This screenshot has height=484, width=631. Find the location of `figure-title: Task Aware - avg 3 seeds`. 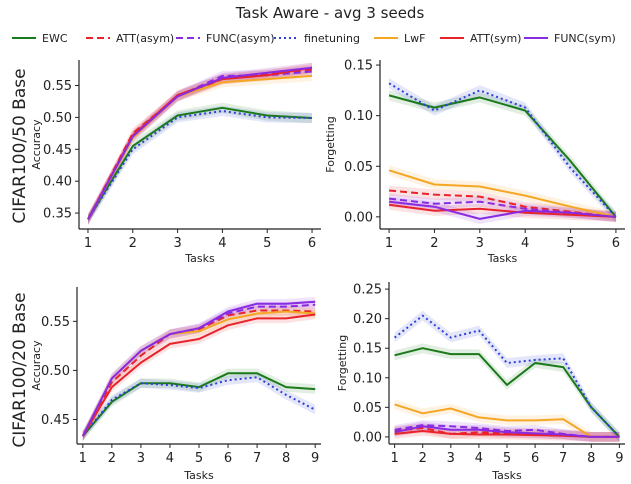

figure-title: Task Aware - avg 3 seeds is located at coordinates (330, 13).